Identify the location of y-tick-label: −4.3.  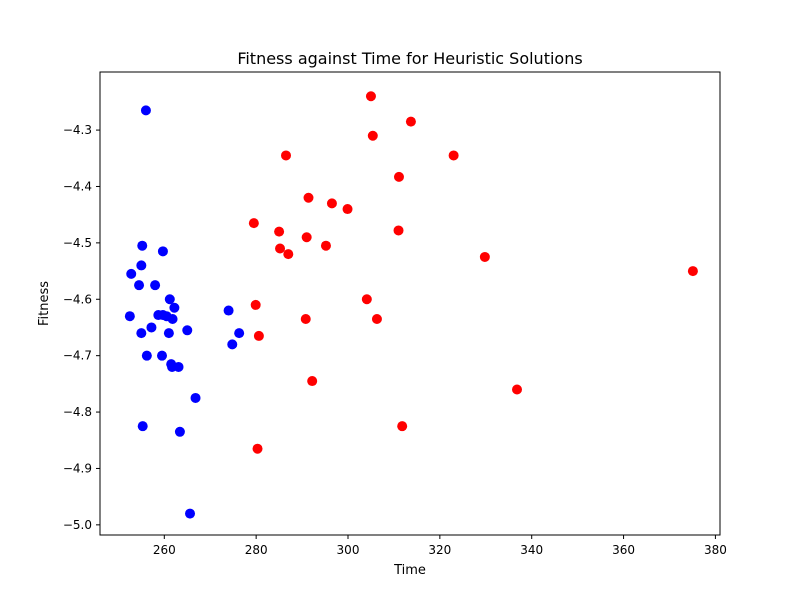
(77, 130).